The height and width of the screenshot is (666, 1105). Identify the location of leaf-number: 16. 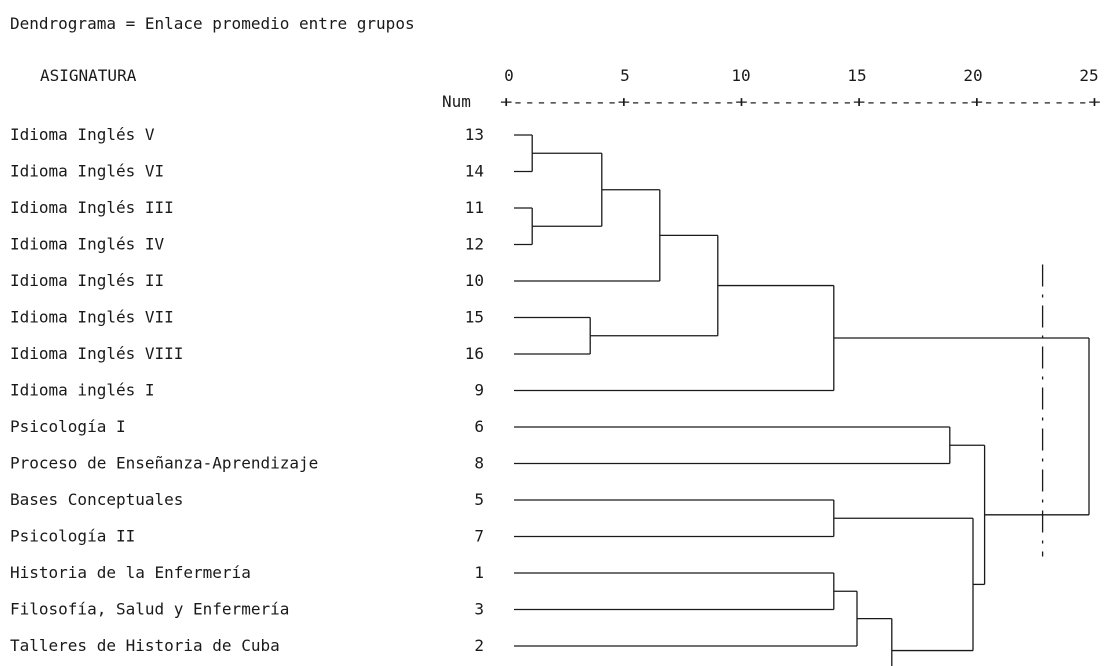
(474, 353).